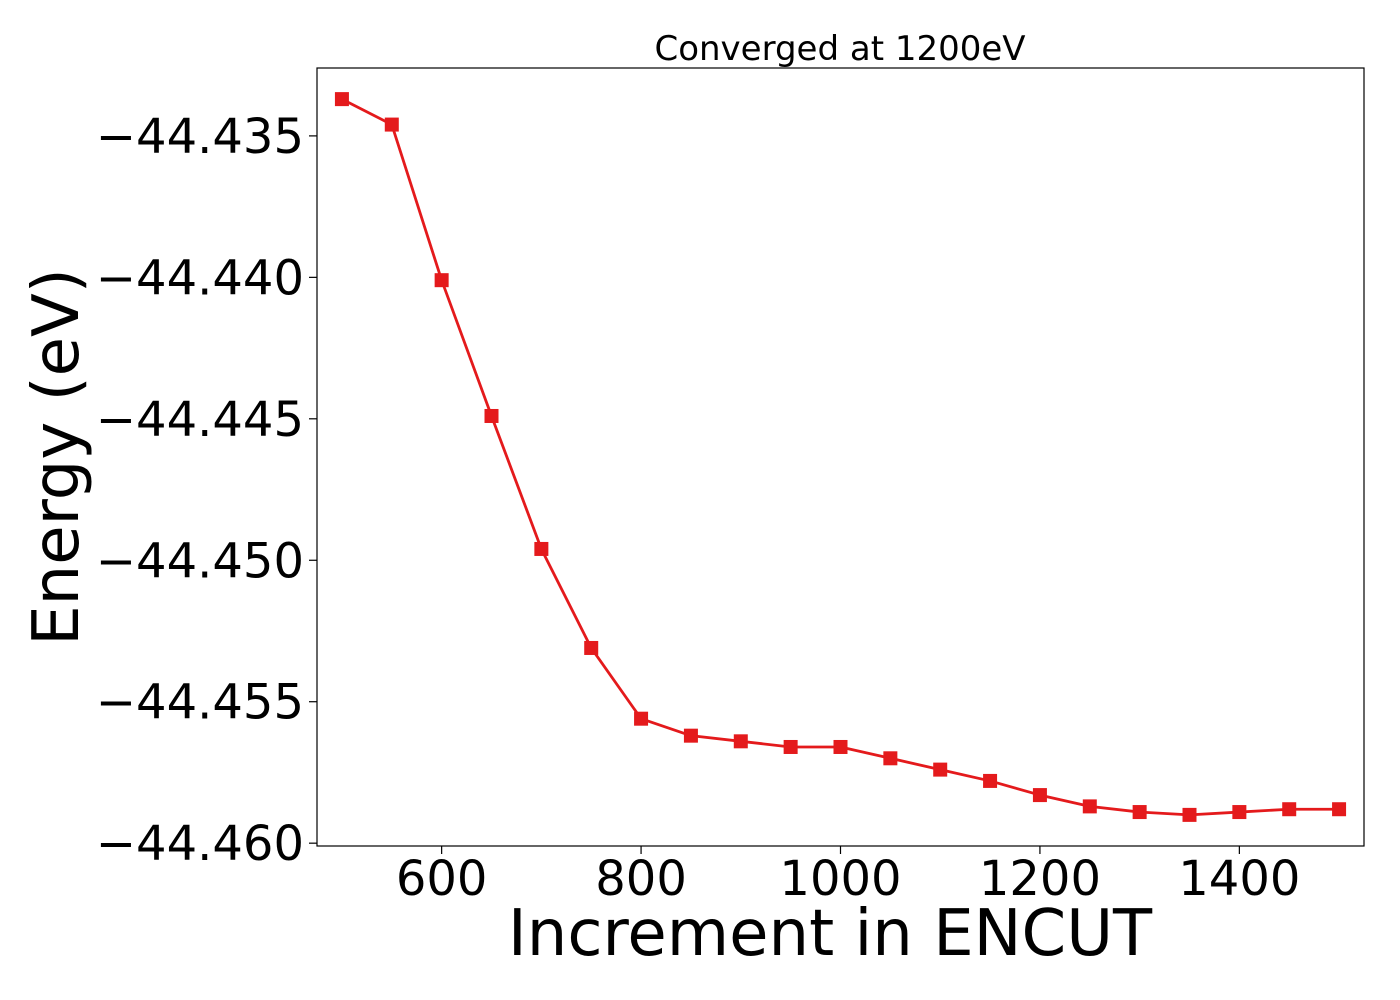 This screenshot has height=1000, width=1400. I want to click on y-tick-label: −44.455, so click(200, 703).